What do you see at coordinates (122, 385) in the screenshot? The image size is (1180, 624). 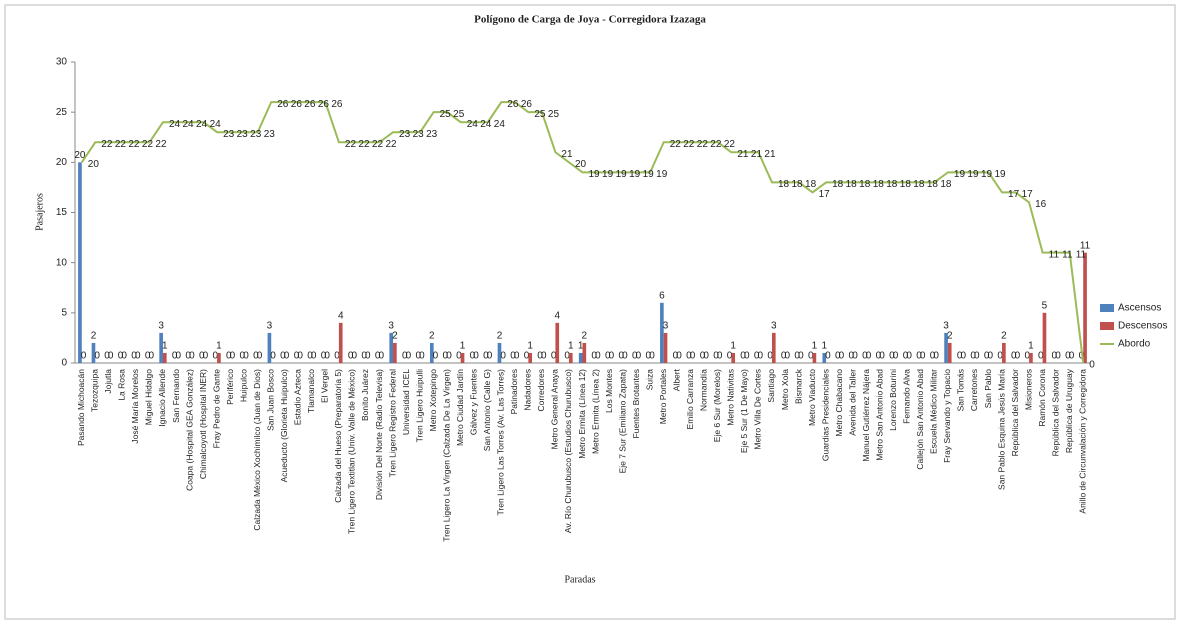 I see `x-tick-label: La Rosa` at bounding box center [122, 385].